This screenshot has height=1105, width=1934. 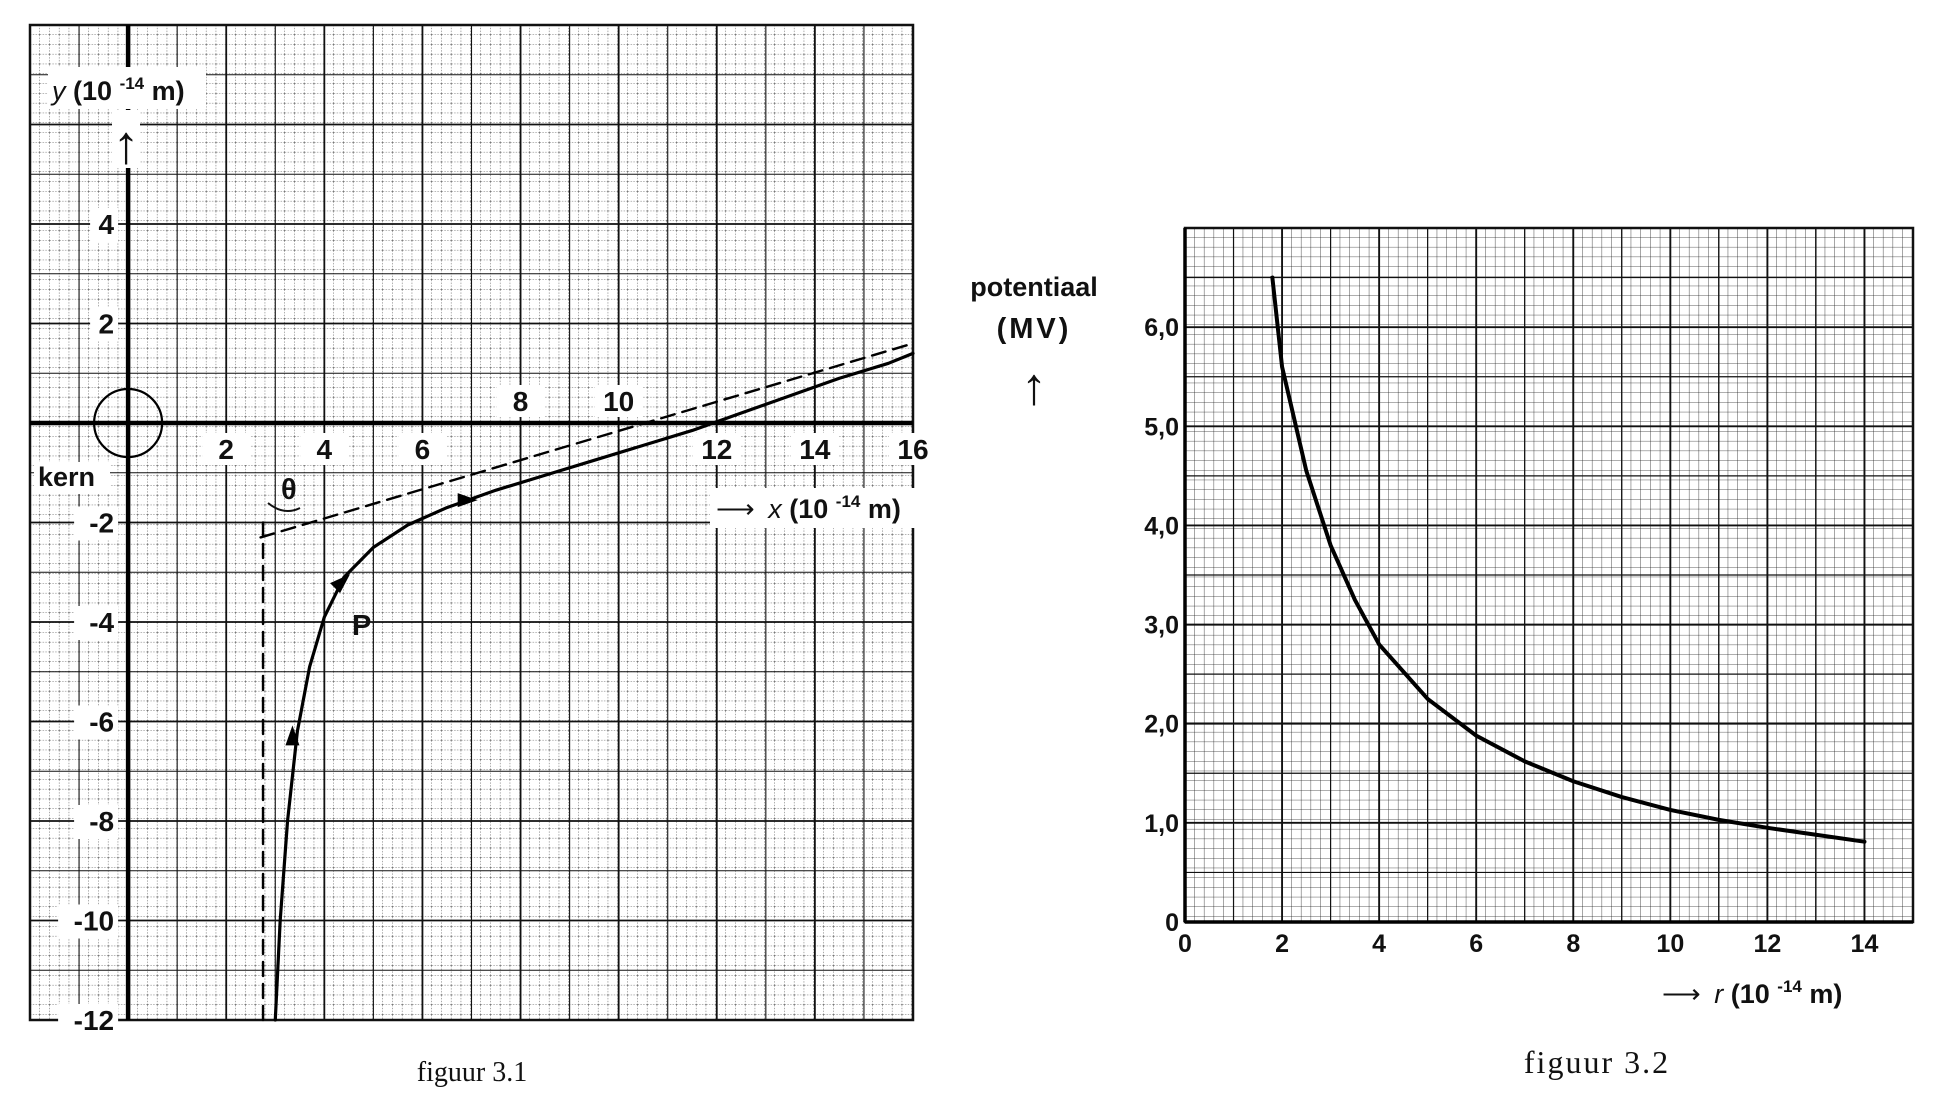 I want to click on chart2-caption: figuur 3.2, so click(x=1597, y=1062).